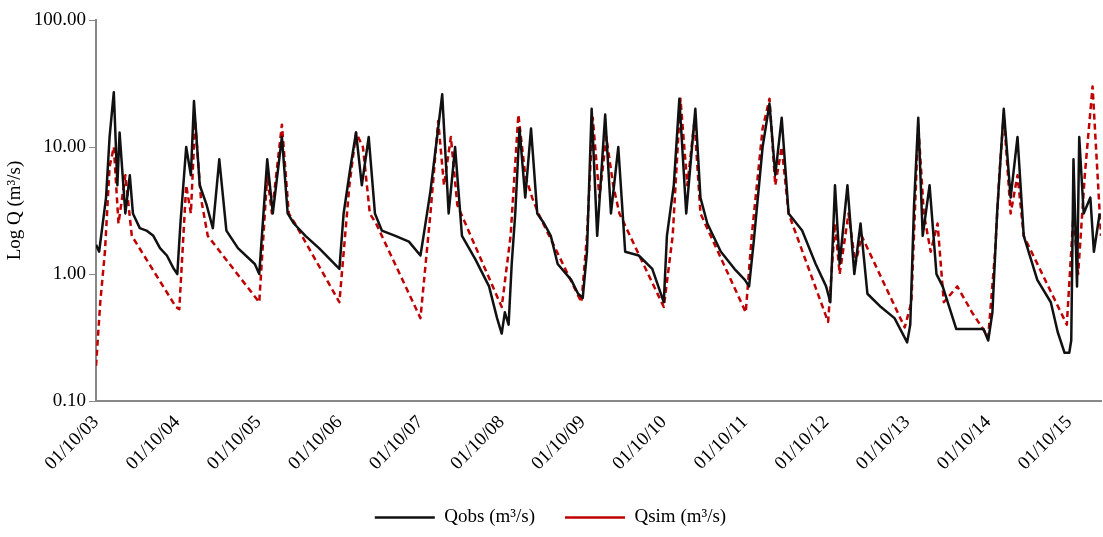  What do you see at coordinates (14, 210) in the screenshot?
I see `y-axis-title: Log Q (m³/s)` at bounding box center [14, 210].